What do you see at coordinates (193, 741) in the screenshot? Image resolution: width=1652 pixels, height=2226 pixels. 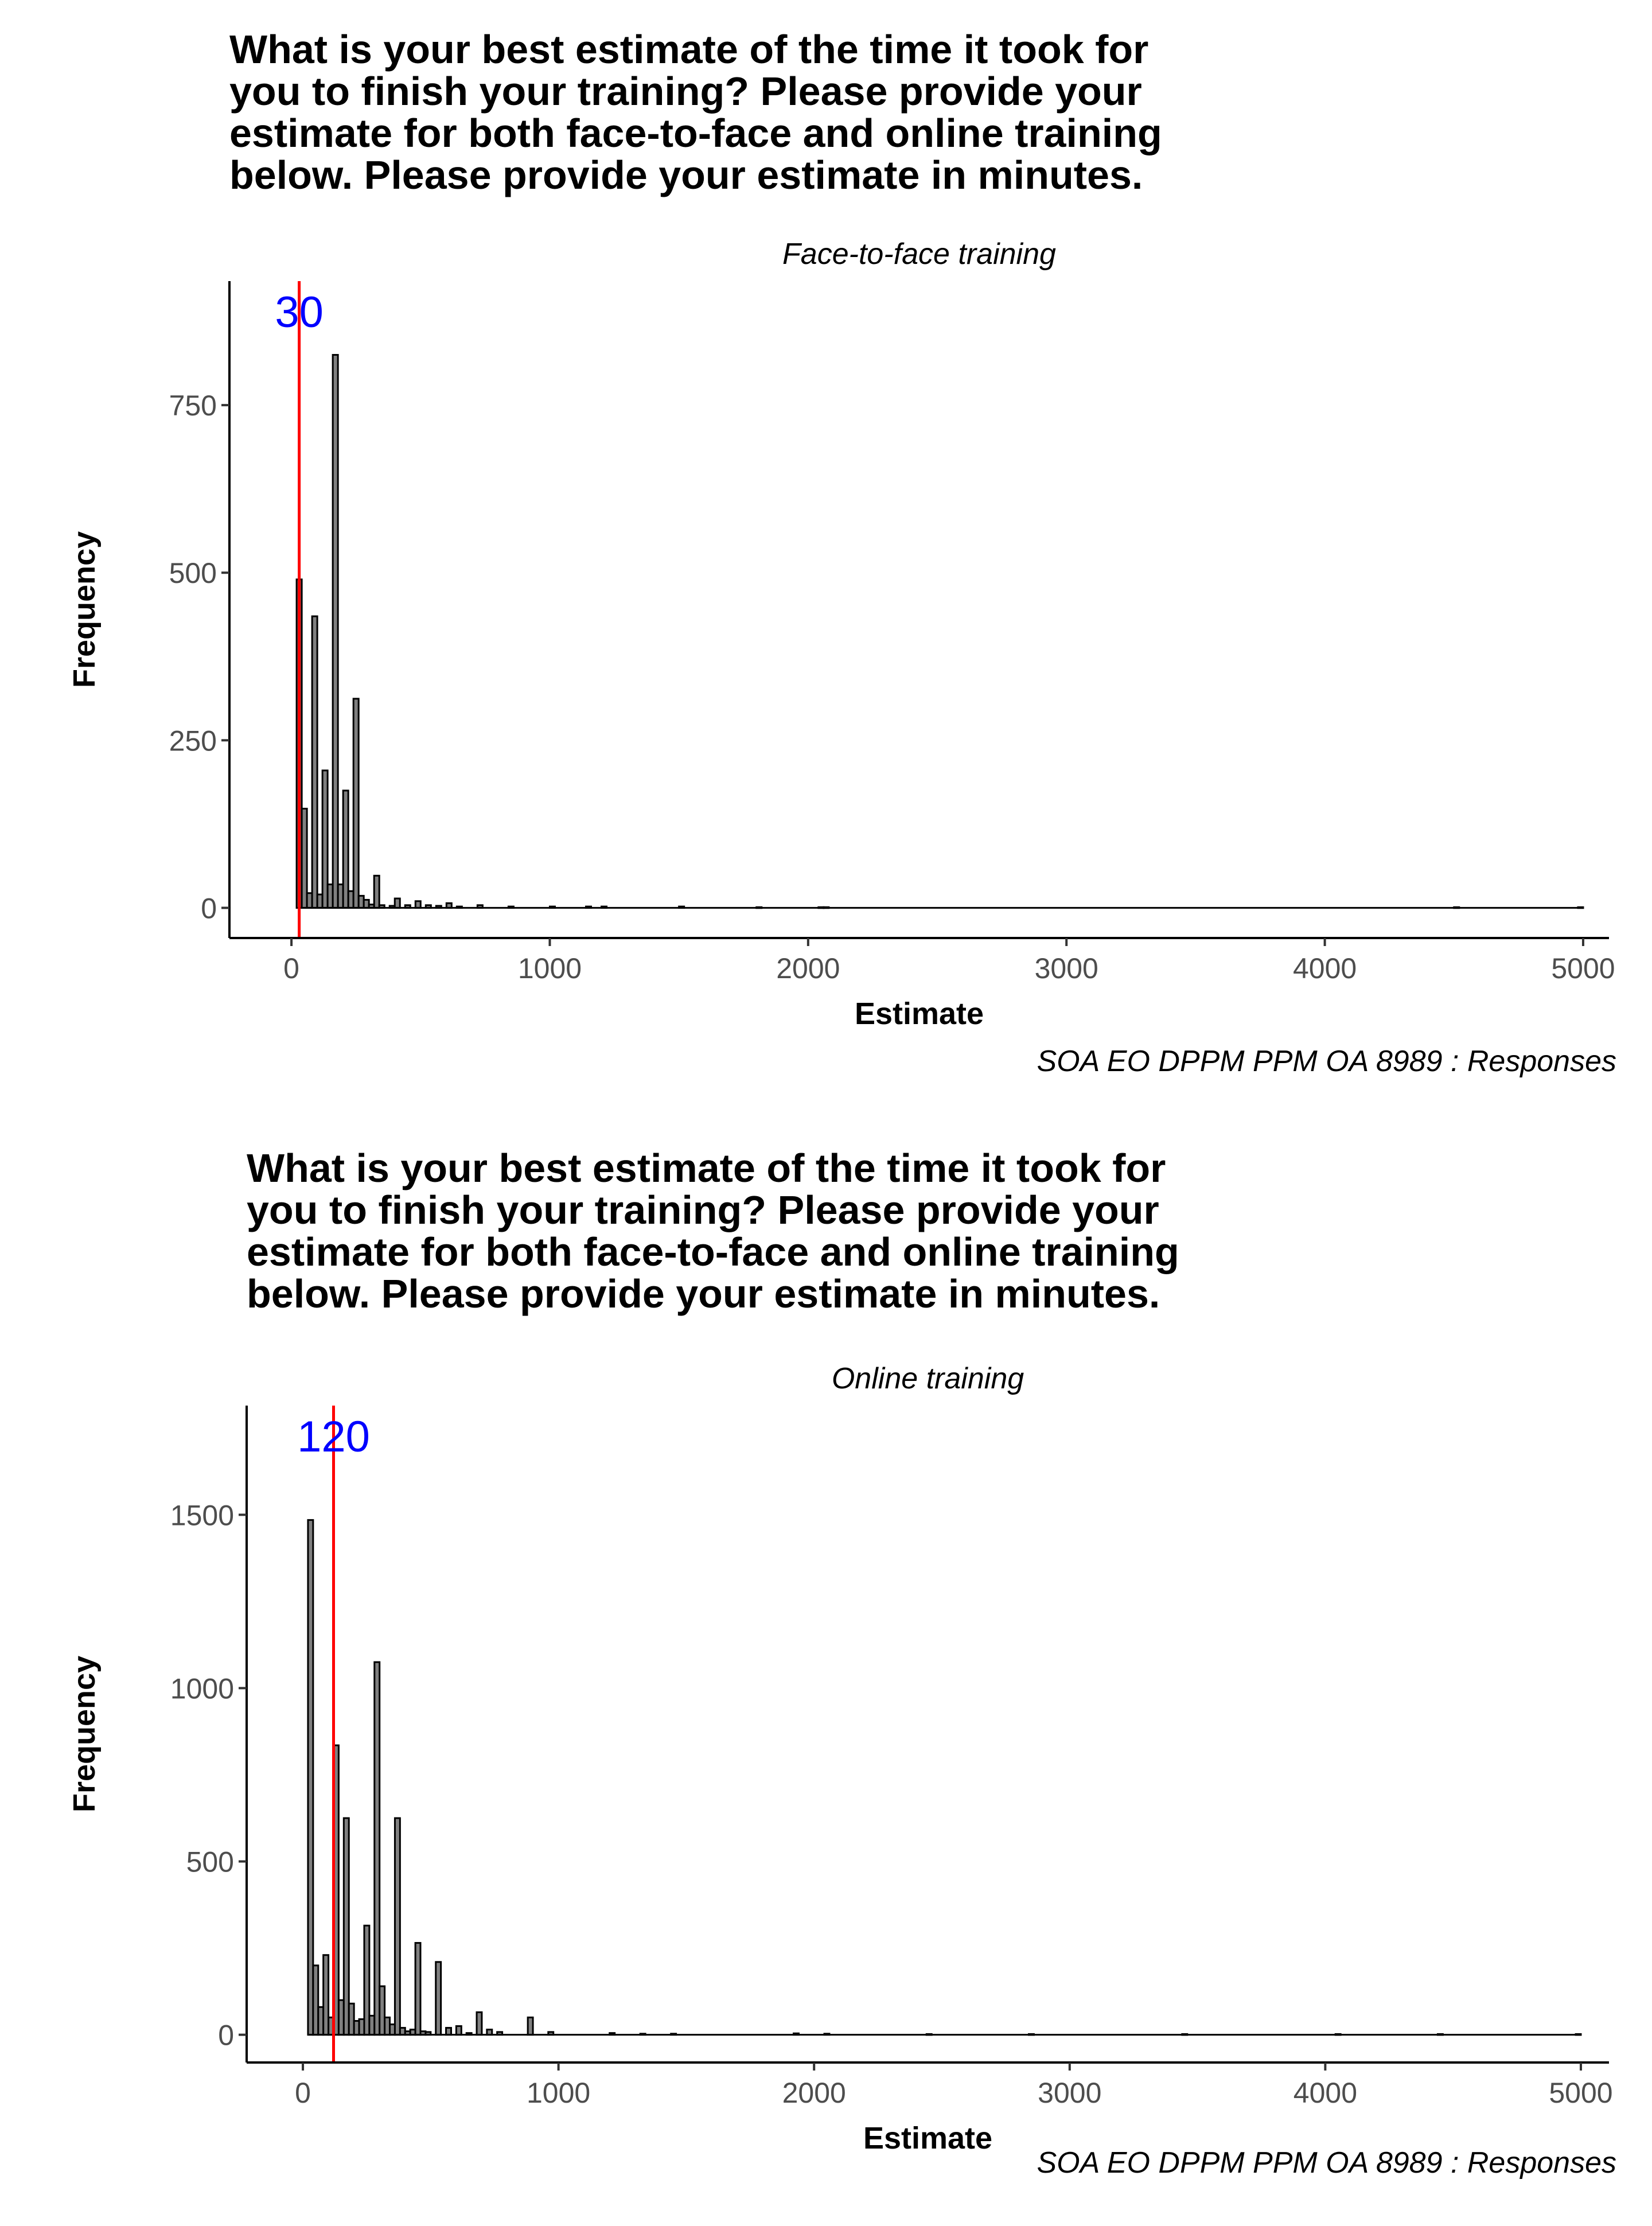 I see `y-tick-label: 250` at bounding box center [193, 741].